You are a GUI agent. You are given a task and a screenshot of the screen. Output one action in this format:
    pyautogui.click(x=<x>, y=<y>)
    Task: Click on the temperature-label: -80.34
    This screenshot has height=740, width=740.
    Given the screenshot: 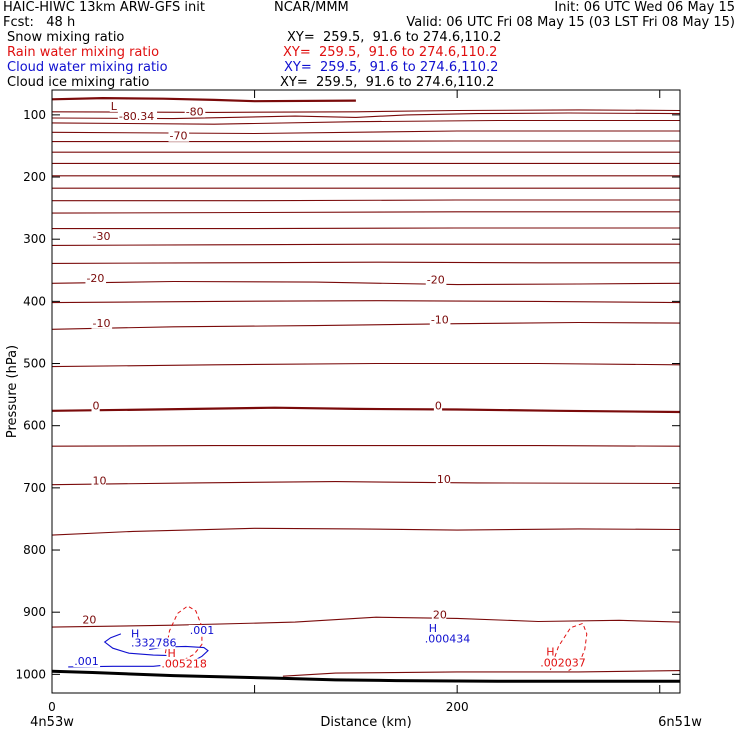 What is the action you would take?
    pyautogui.click(x=136, y=116)
    